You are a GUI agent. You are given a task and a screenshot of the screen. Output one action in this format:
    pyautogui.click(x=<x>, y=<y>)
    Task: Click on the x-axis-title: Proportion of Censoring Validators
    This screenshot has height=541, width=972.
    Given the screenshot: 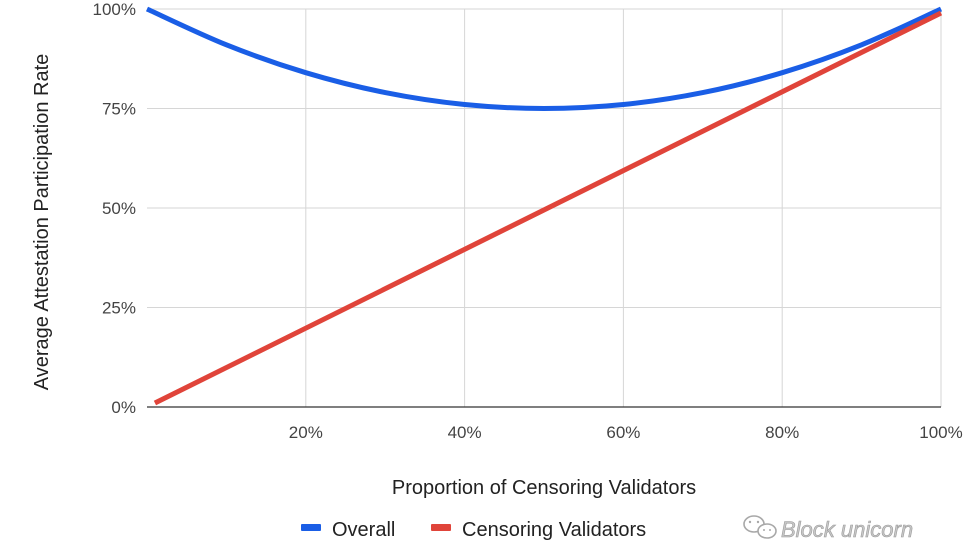 What is the action you would take?
    pyautogui.click(x=544, y=488)
    